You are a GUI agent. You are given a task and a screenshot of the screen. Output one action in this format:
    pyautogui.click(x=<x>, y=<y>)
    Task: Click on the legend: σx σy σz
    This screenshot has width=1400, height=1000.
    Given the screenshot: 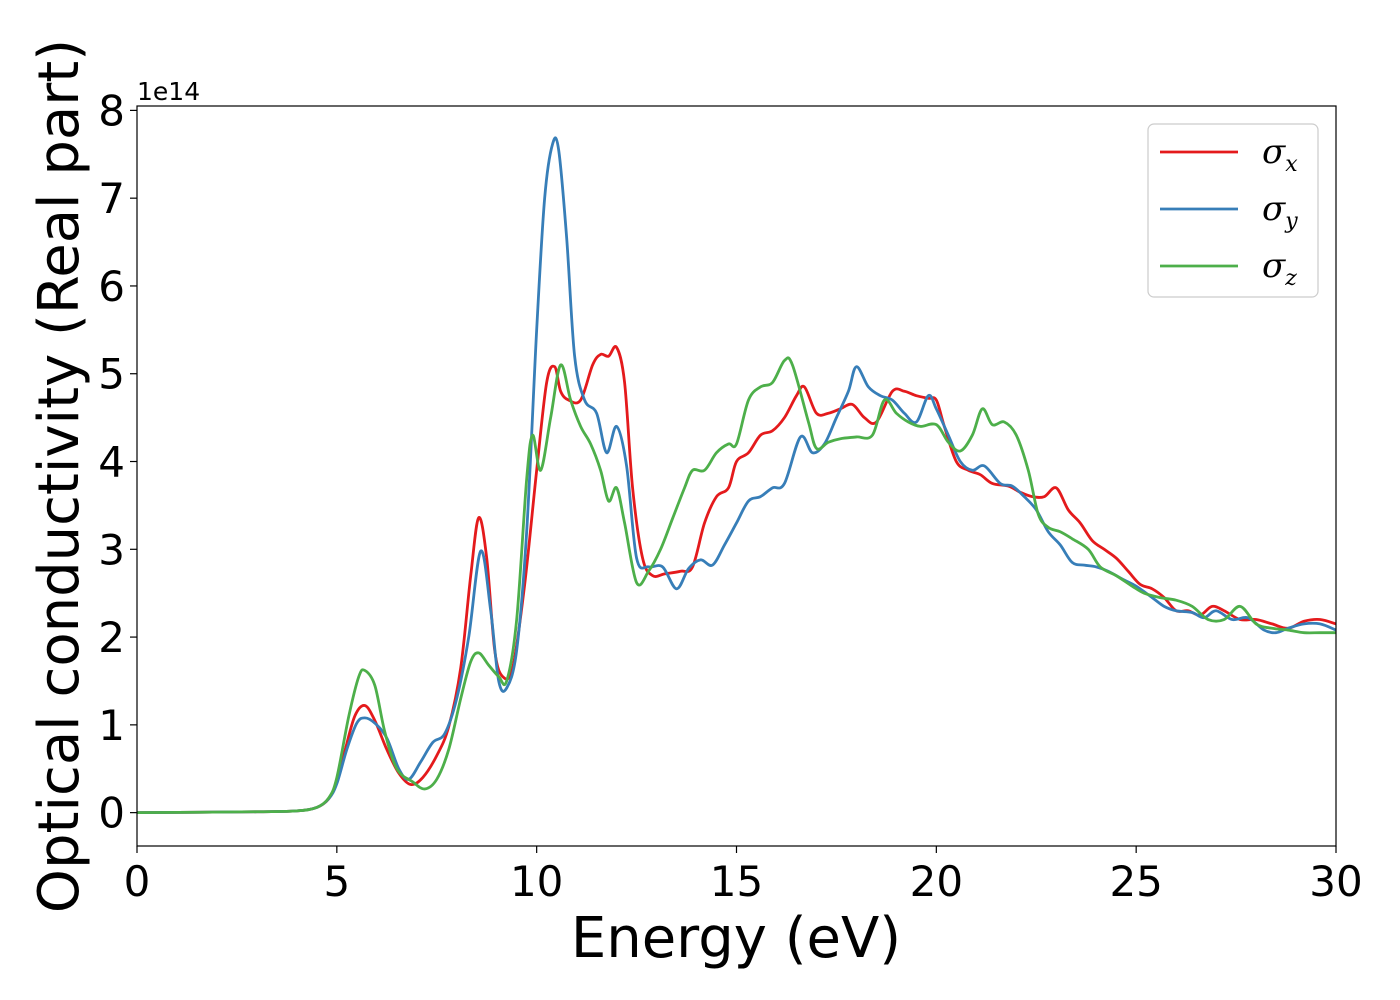 What is the action you would take?
    pyautogui.click(x=1233, y=210)
    